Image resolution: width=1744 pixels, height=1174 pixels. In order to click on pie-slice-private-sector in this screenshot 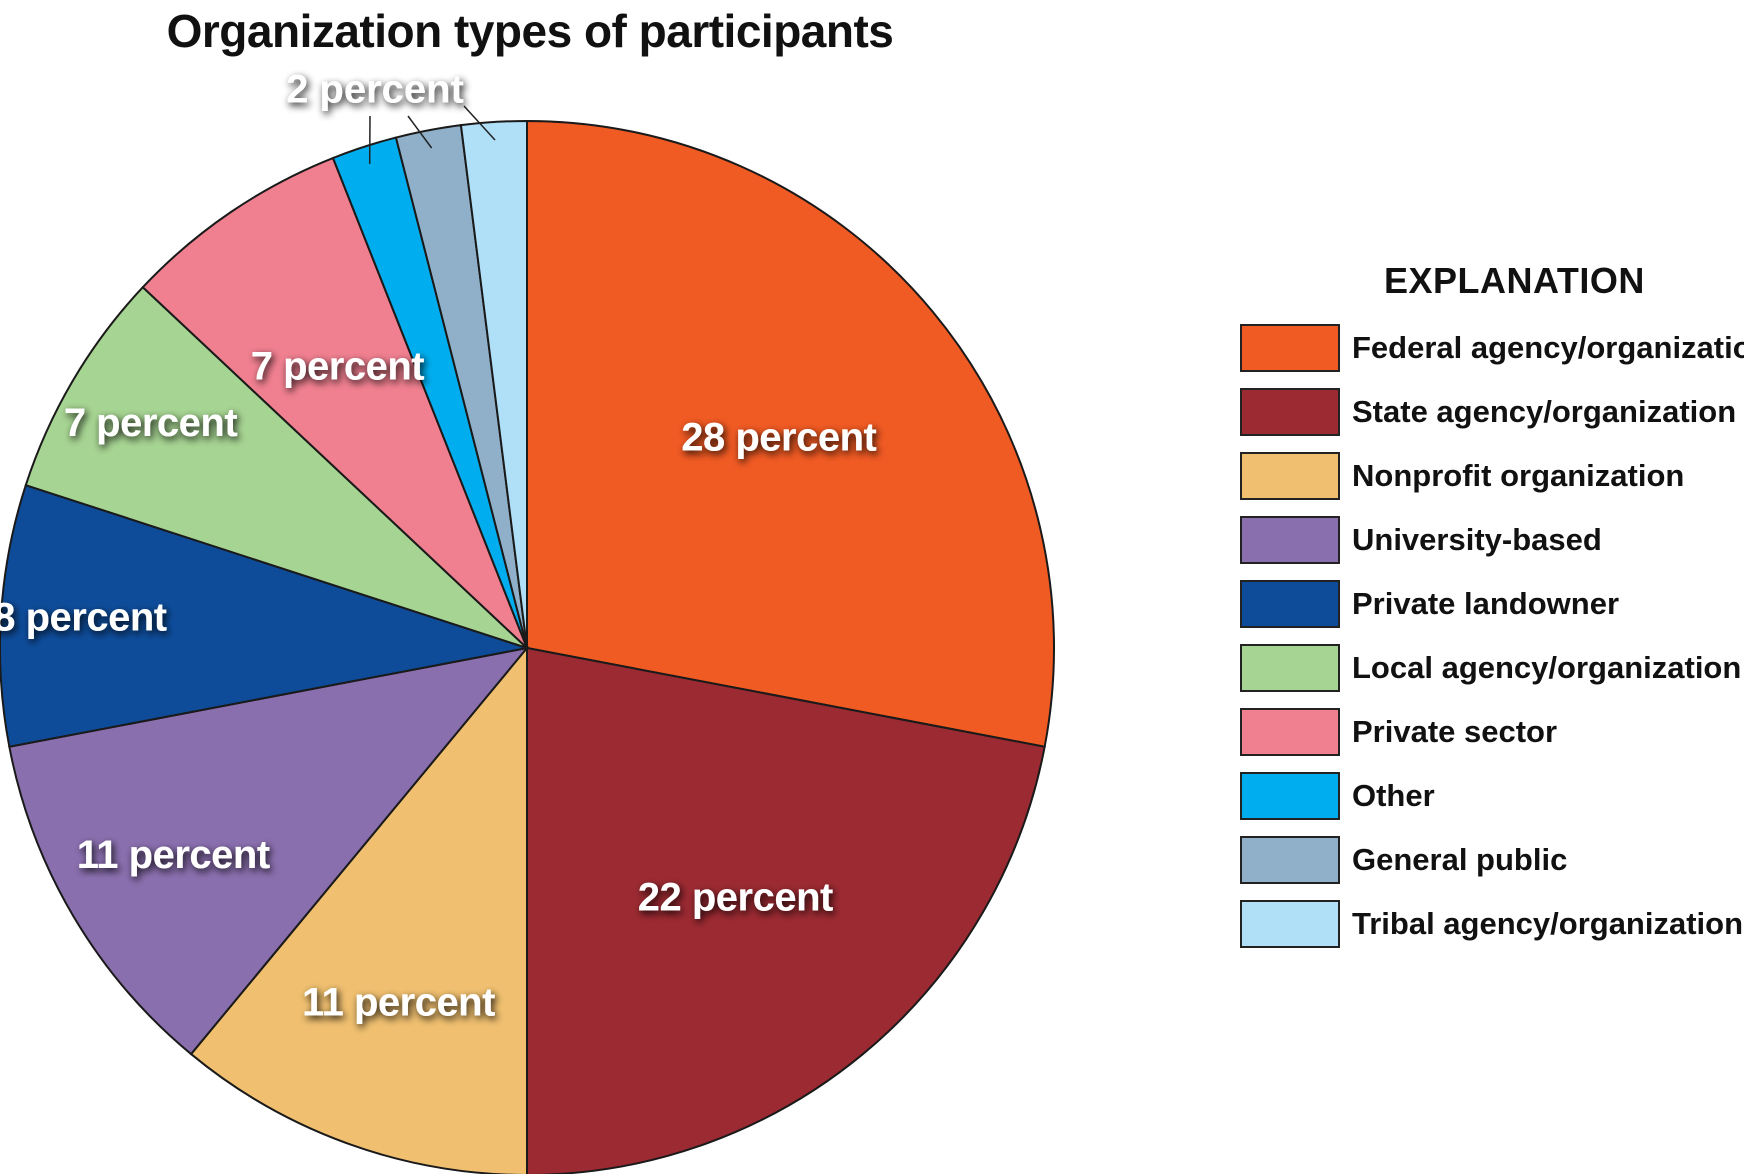, I will do `click(334, 402)`.